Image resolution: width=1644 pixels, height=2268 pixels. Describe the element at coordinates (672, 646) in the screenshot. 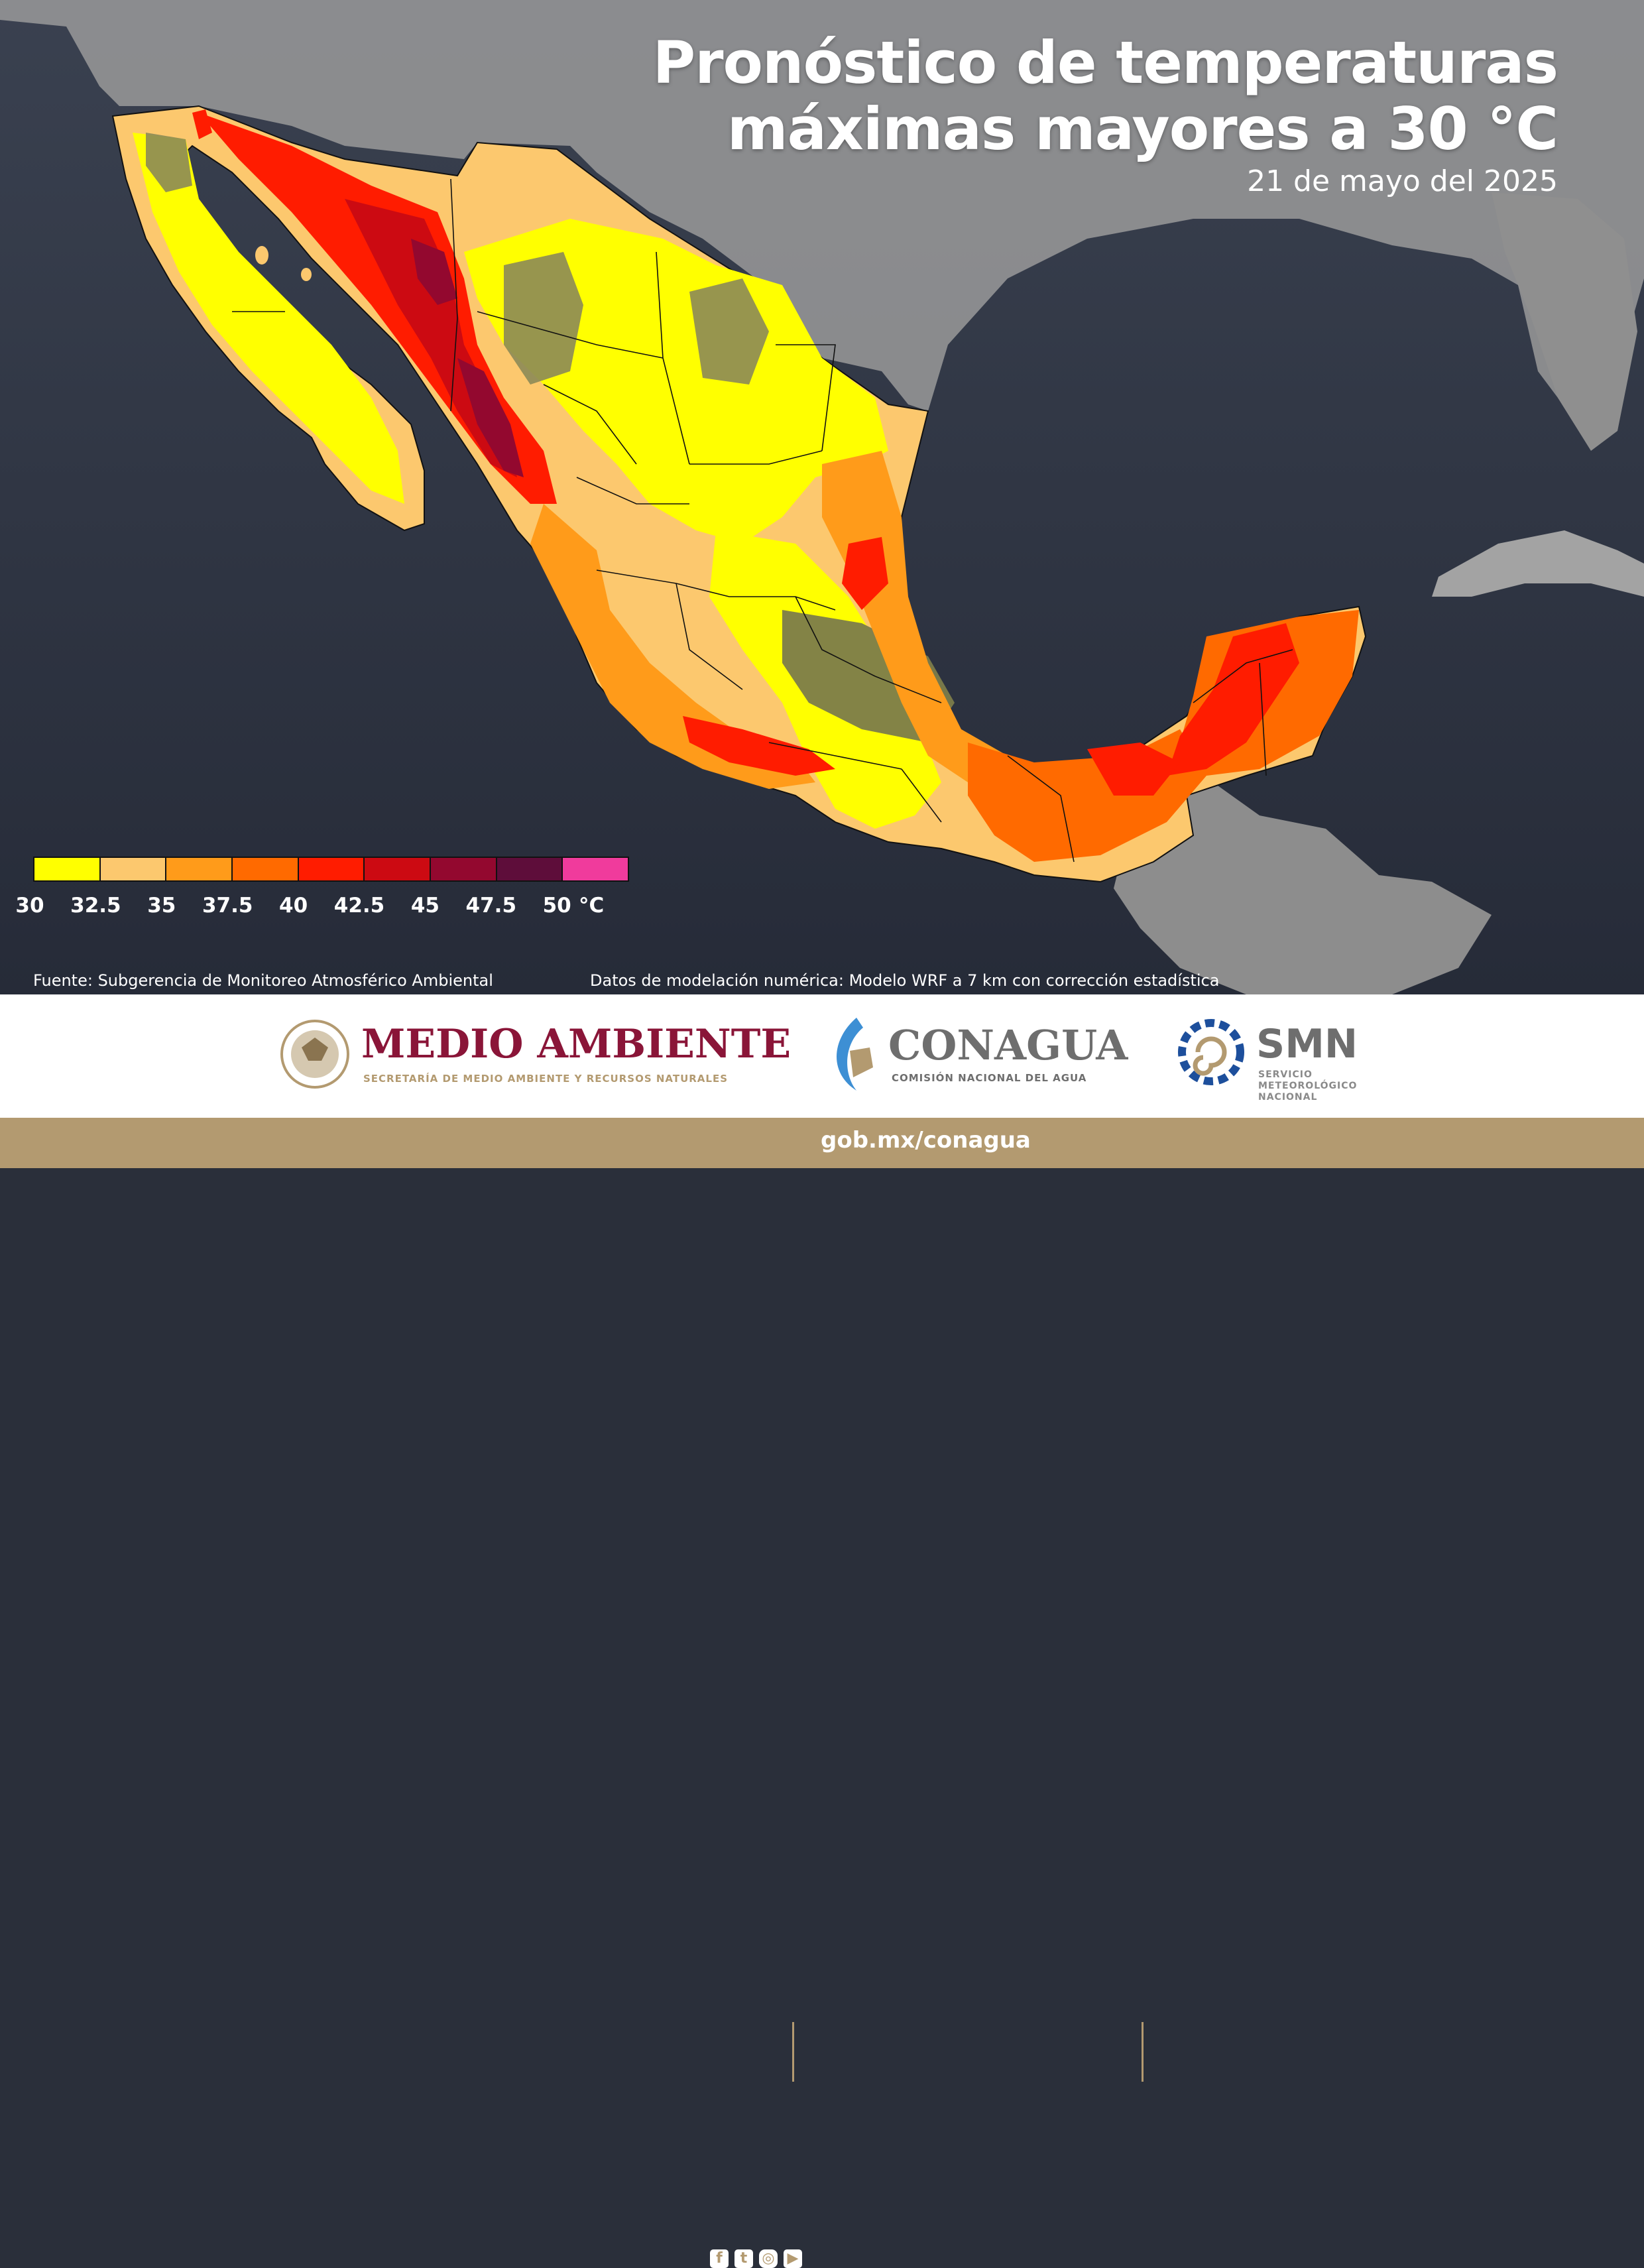

I see `zone-orange-west` at that location.